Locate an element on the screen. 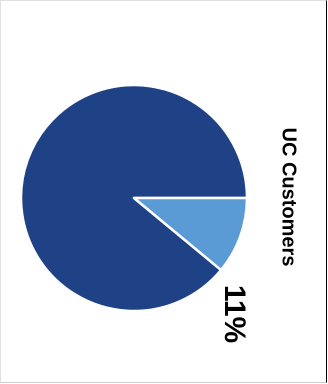 This screenshot has width=328, height=384. data-label-slice-2: 11% is located at coordinates (234, 314).